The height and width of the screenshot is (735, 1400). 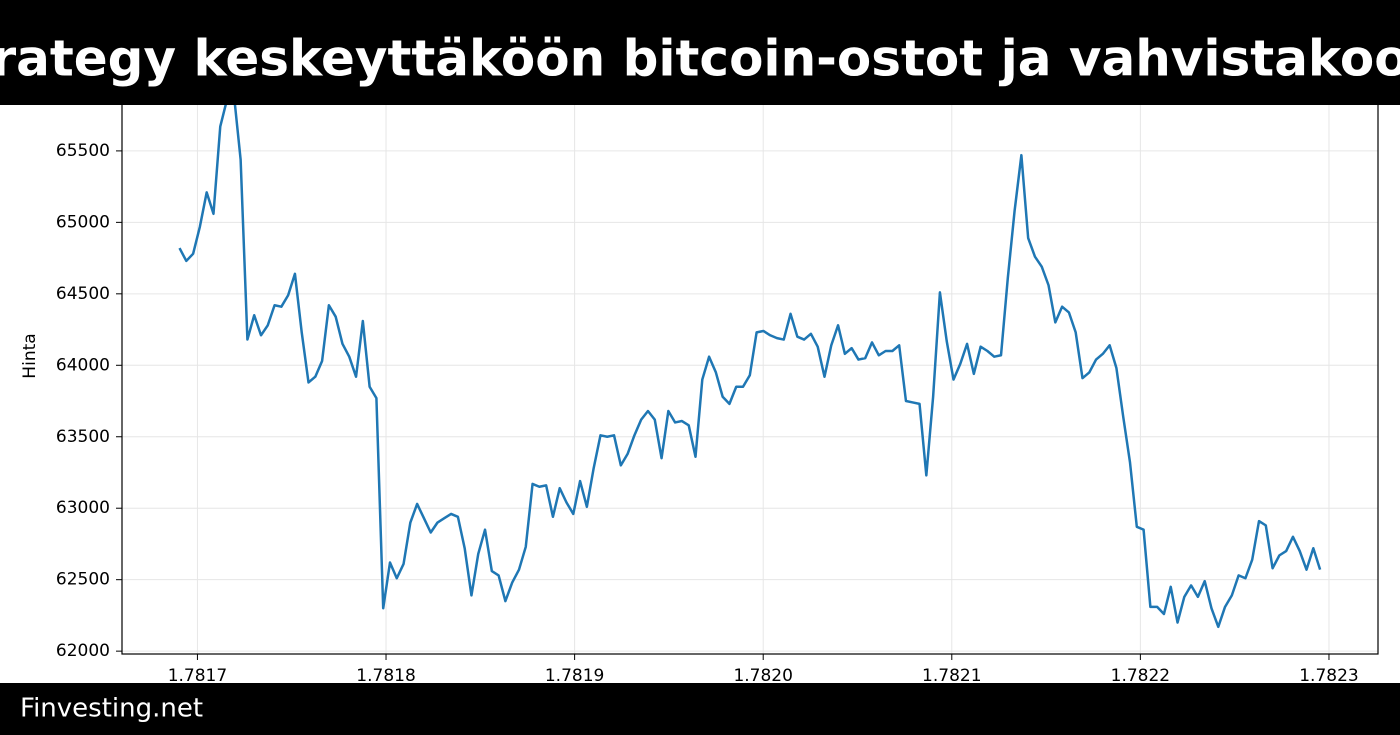 I want to click on title-bar, so click(x=700, y=52).